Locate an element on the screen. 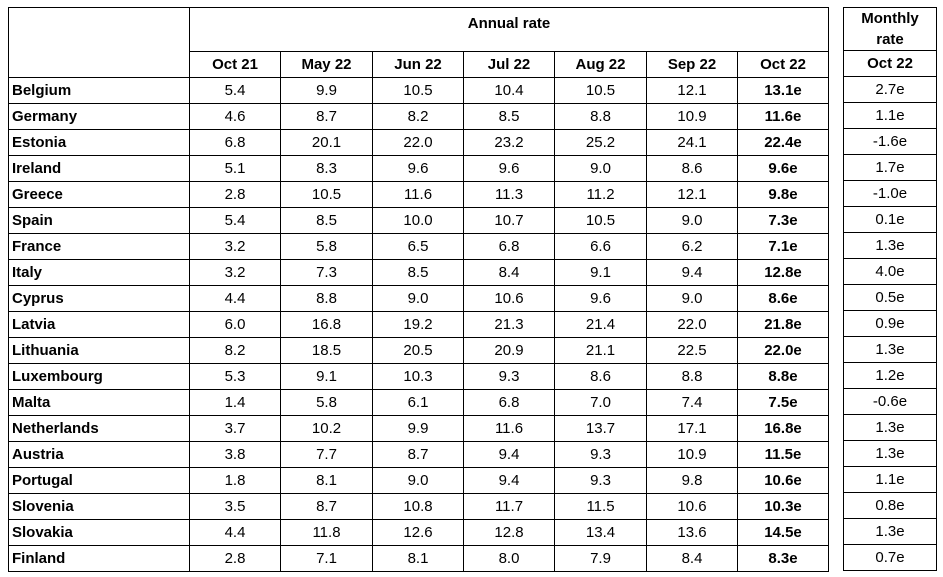 The height and width of the screenshot is (577, 943). annual-rate-cell: 17.1 is located at coordinates (692, 428).